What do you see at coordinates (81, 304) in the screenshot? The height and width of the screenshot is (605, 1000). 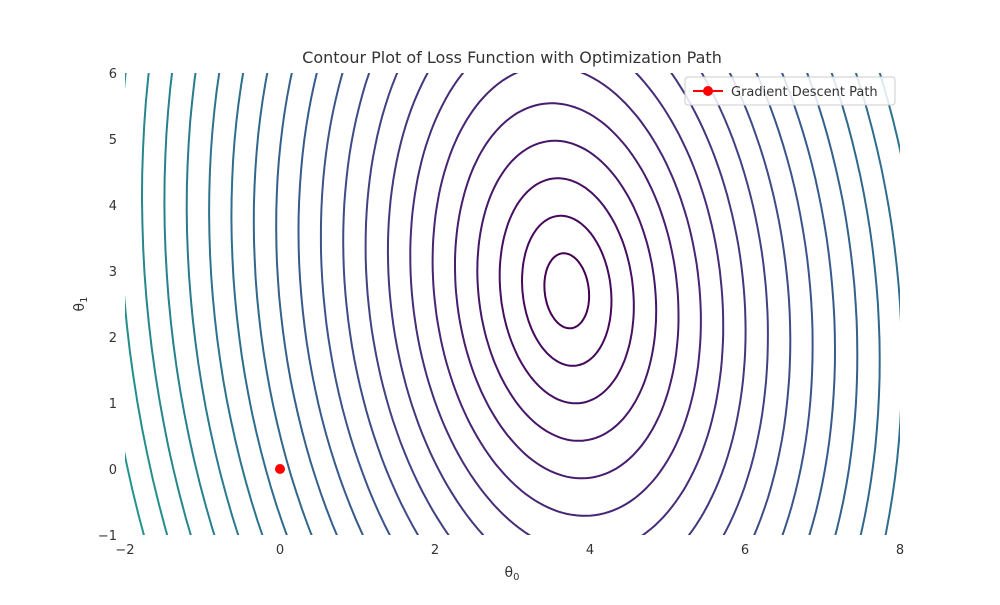 I see `y-axis-label: θ1` at bounding box center [81, 304].